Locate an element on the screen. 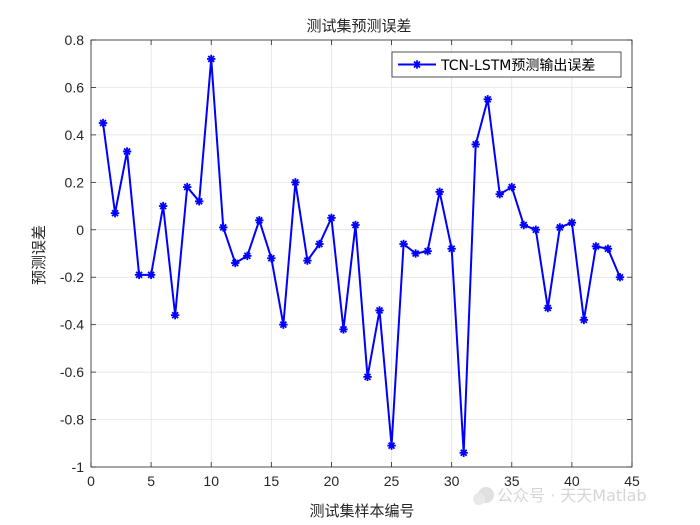 Image resolution: width=700 pixels, height=525 pixels. y-tick-label: 0.6 is located at coordinates (75, 87).